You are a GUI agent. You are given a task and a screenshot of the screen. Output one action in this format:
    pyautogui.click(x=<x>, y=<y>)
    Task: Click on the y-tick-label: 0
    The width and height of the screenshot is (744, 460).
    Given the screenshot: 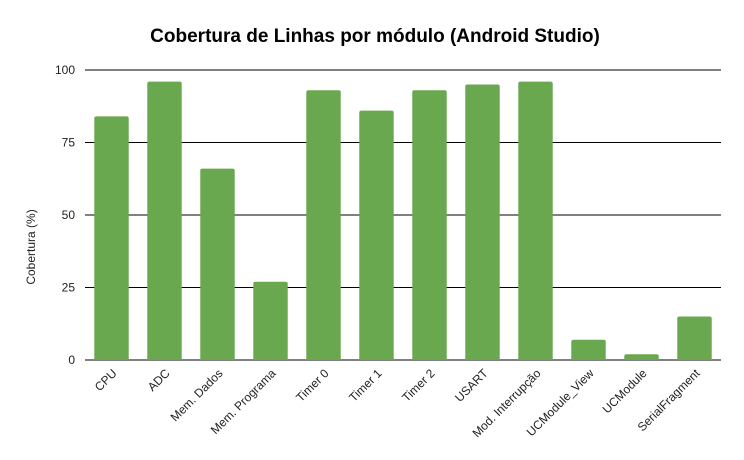 What is the action you would take?
    pyautogui.click(x=71, y=360)
    